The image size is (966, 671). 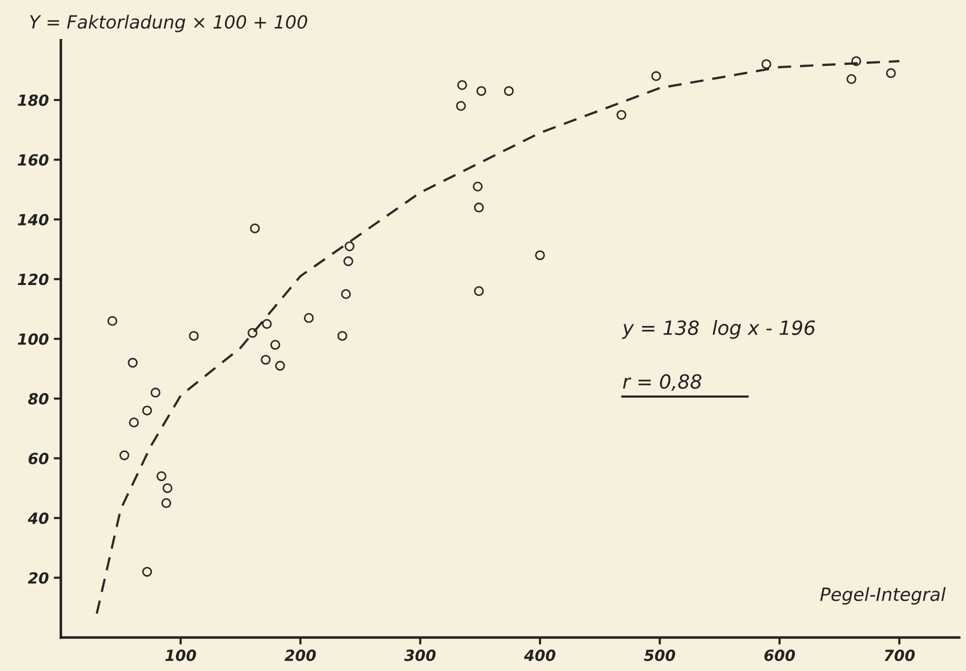 I want to click on y-axis-title: Y = Faktorladung × 100 + 100, so click(x=169, y=23).